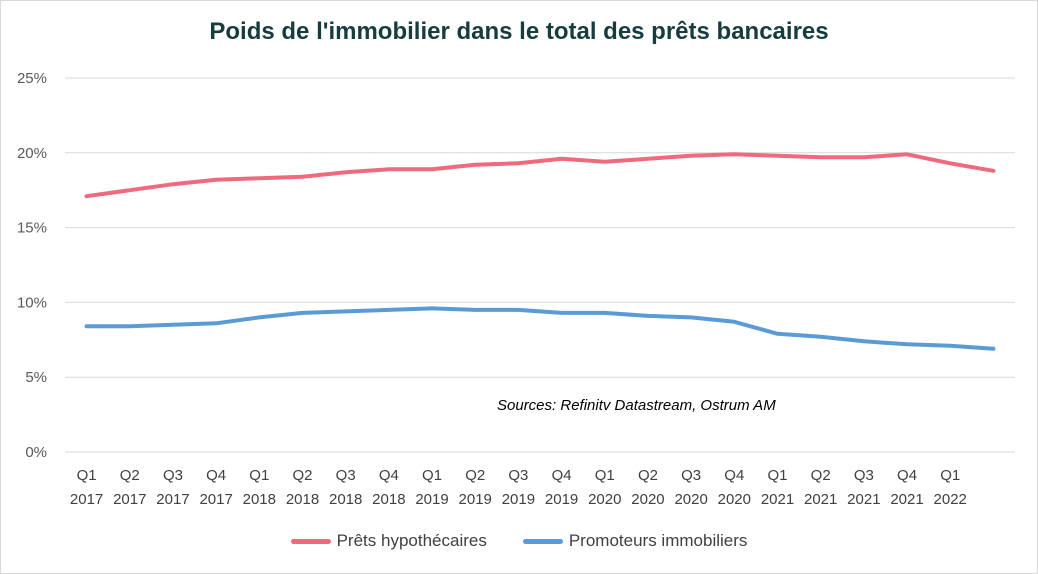 This screenshot has width=1038, height=574. Describe the element at coordinates (32, 228) in the screenshot. I see `y-tick-label: 15%` at that location.